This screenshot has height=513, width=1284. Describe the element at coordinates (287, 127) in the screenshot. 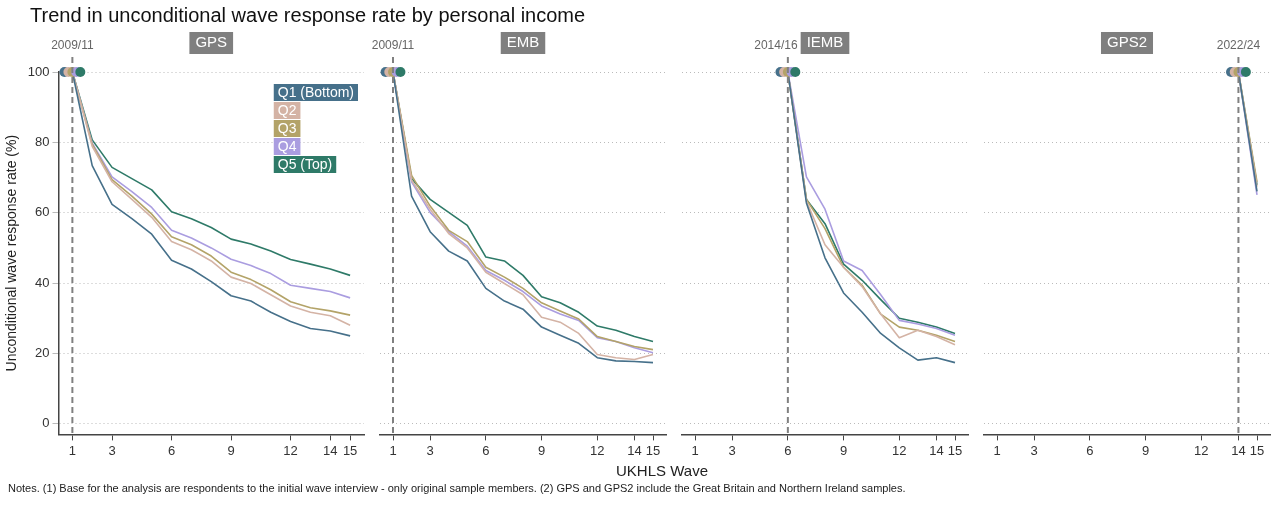

I see `text: Q3` at that location.